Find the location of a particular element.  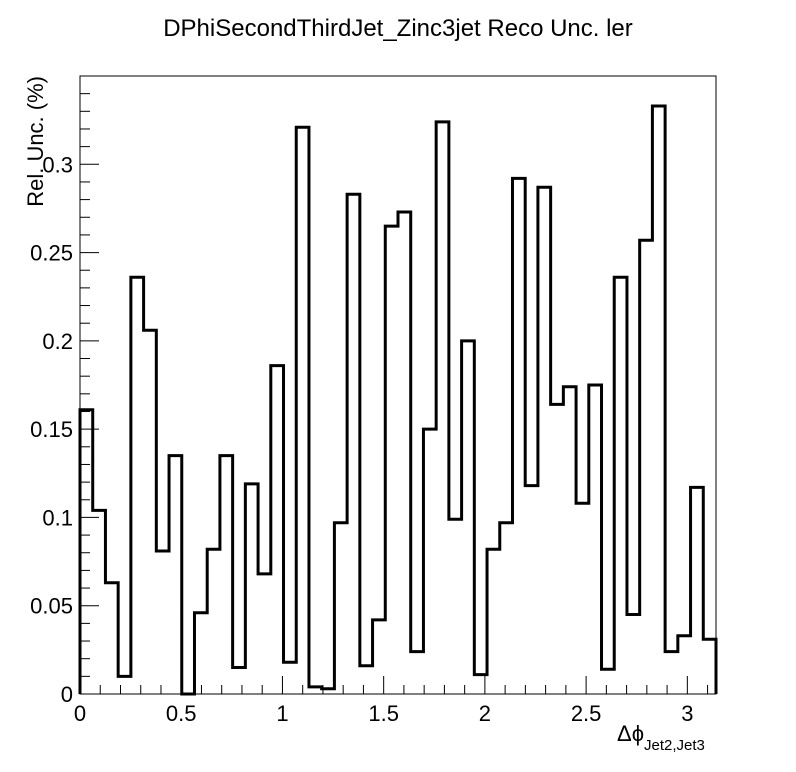

y-tick-label: 0.25 is located at coordinates (51, 253).